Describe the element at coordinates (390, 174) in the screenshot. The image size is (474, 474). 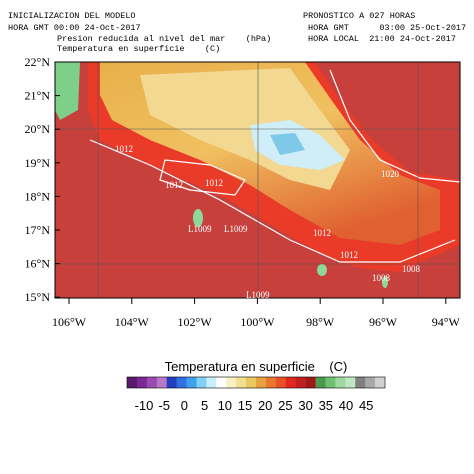
I see `isobar-label: 1020` at that location.